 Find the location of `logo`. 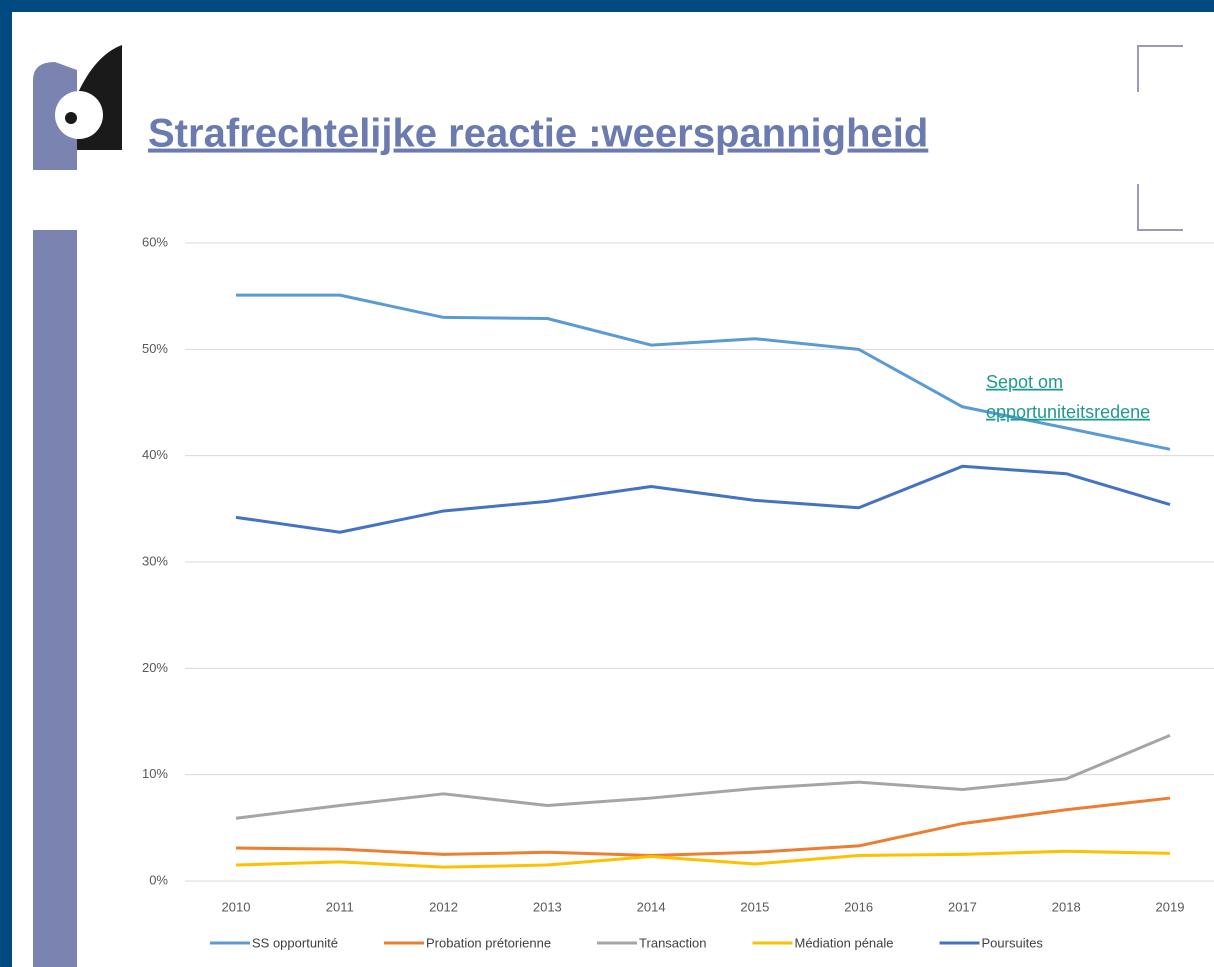

logo is located at coordinates (77, 107).